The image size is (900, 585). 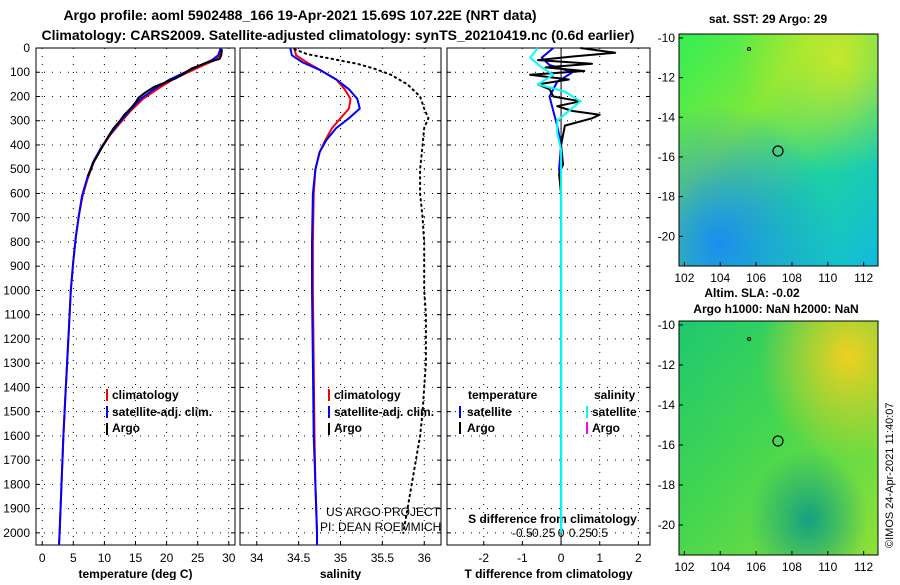 What do you see at coordinates (542, 533) in the screenshot?
I see `x-tick-label-secondary: -0.25` at bounding box center [542, 533].